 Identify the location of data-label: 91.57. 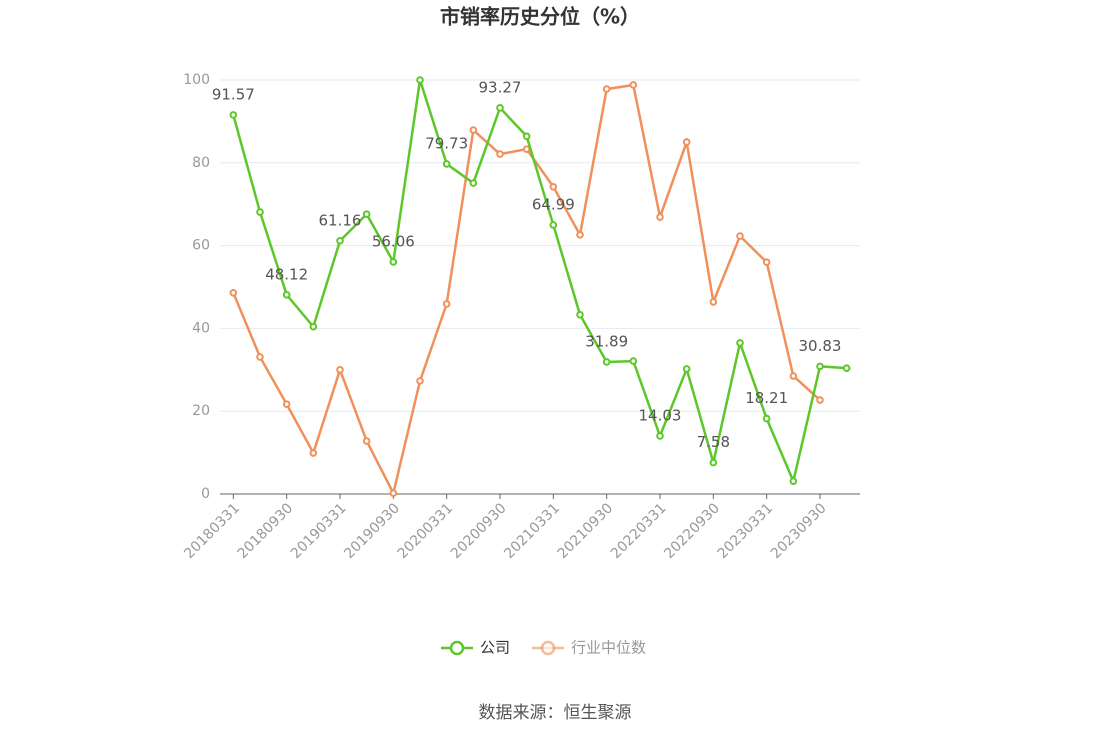
(233, 94).